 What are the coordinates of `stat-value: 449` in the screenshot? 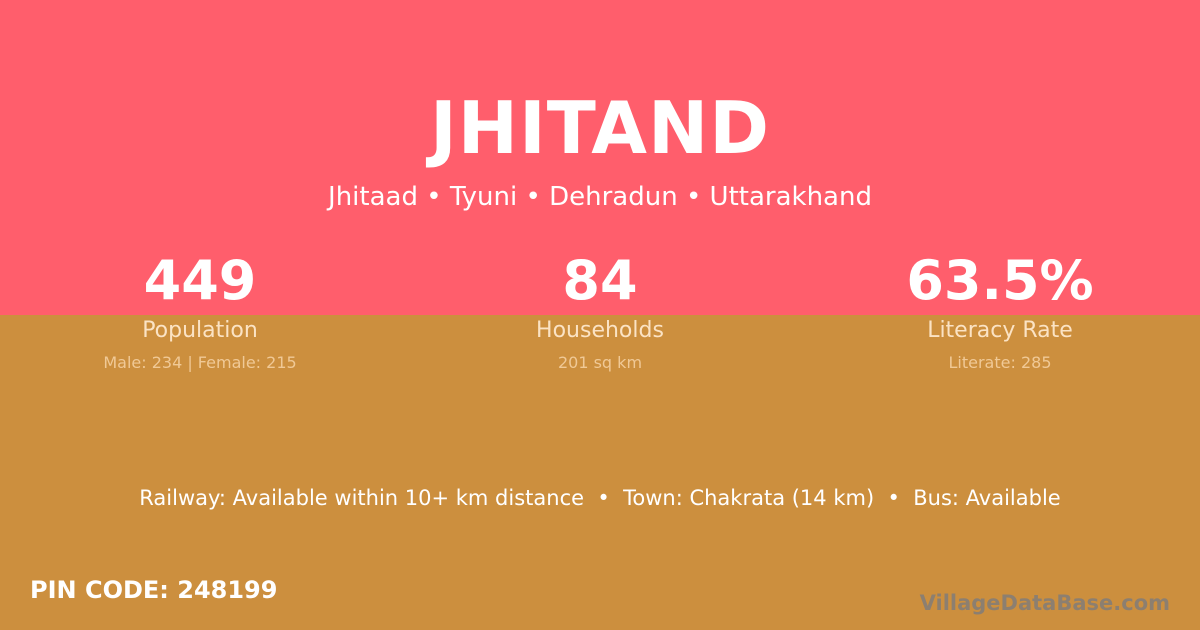 It's located at (200, 280).